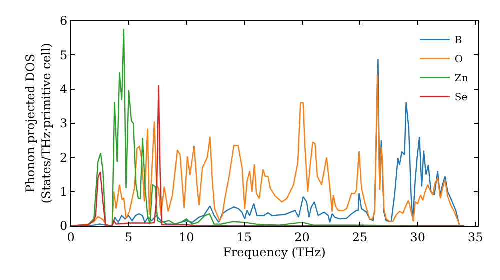  Describe the element at coordinates (64, 89) in the screenshot. I see `y-tick-label: 4` at that location.